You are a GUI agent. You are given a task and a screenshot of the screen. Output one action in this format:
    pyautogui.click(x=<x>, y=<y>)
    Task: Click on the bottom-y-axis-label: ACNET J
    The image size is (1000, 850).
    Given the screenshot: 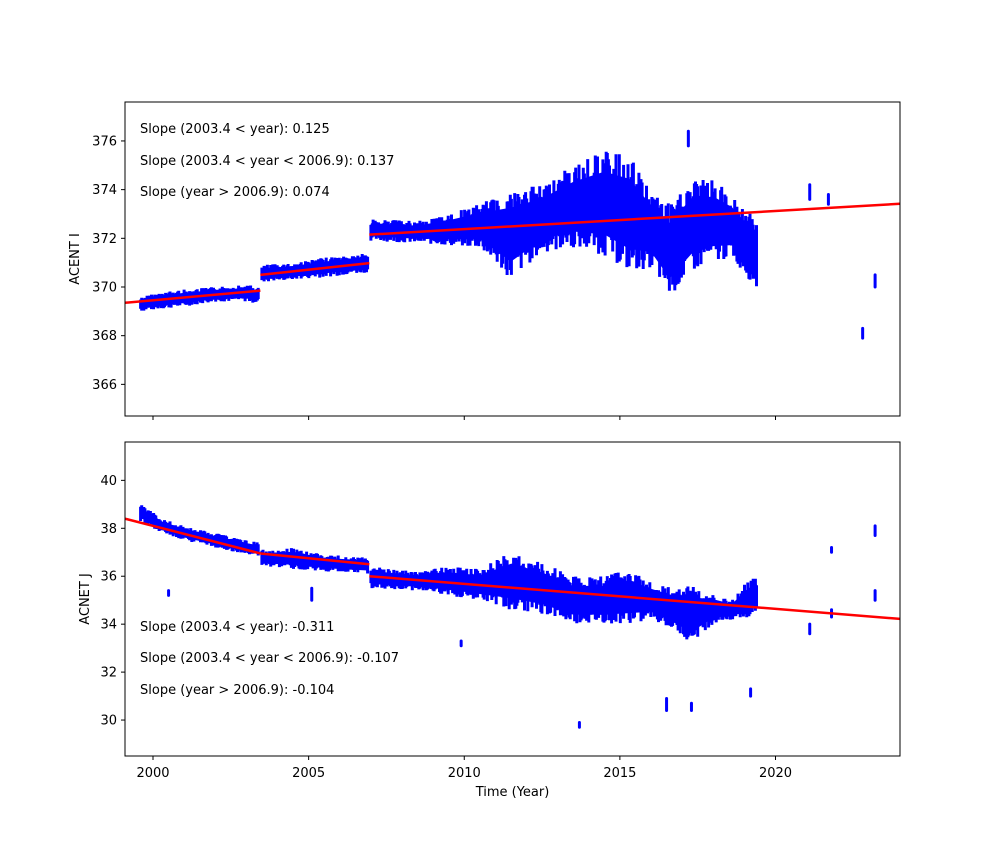 What is the action you would take?
    pyautogui.click(x=85, y=599)
    